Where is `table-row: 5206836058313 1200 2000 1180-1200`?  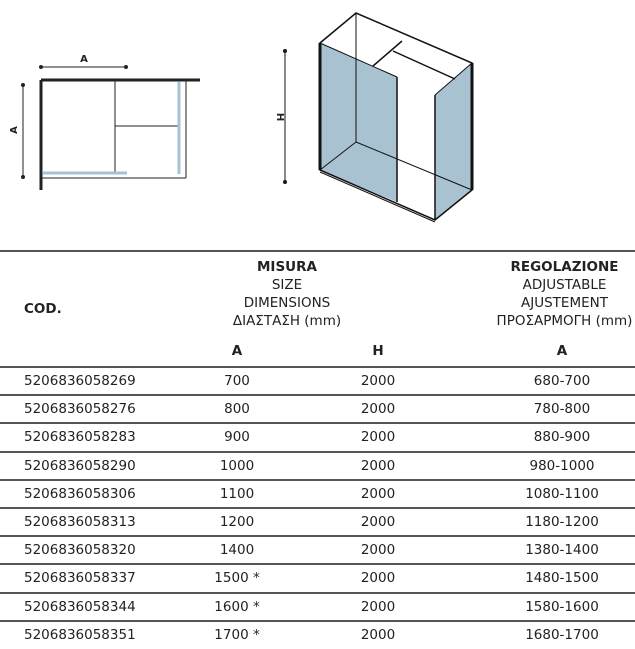
table-row: 5206836058313 1200 2000 1180-1200 is located at coordinates (317, 522).